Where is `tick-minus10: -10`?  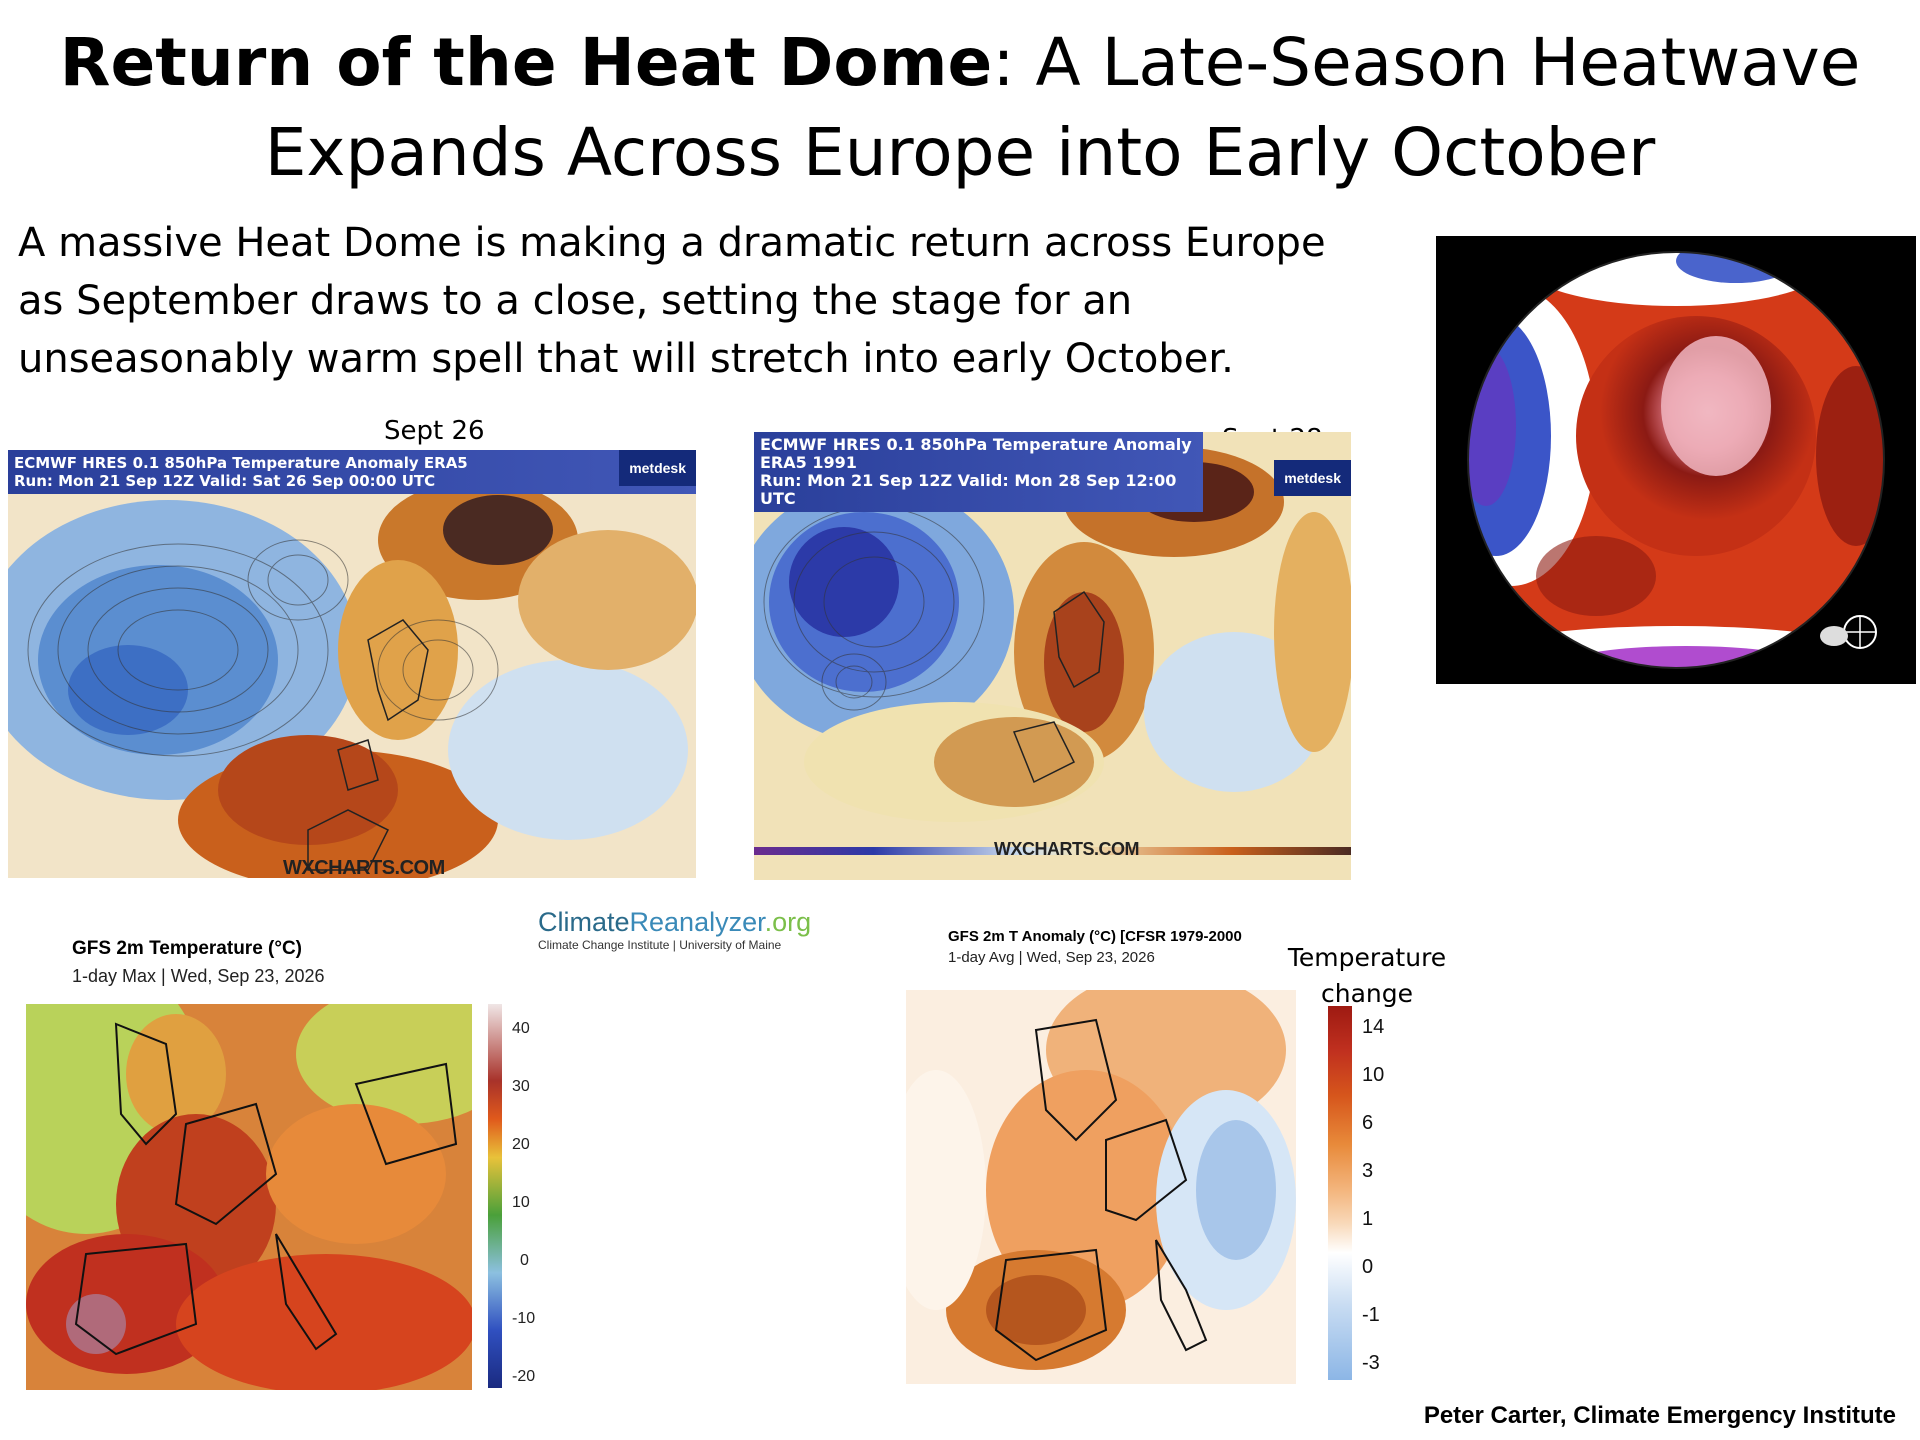
tick-minus10: -10 is located at coordinates (524, 1318).